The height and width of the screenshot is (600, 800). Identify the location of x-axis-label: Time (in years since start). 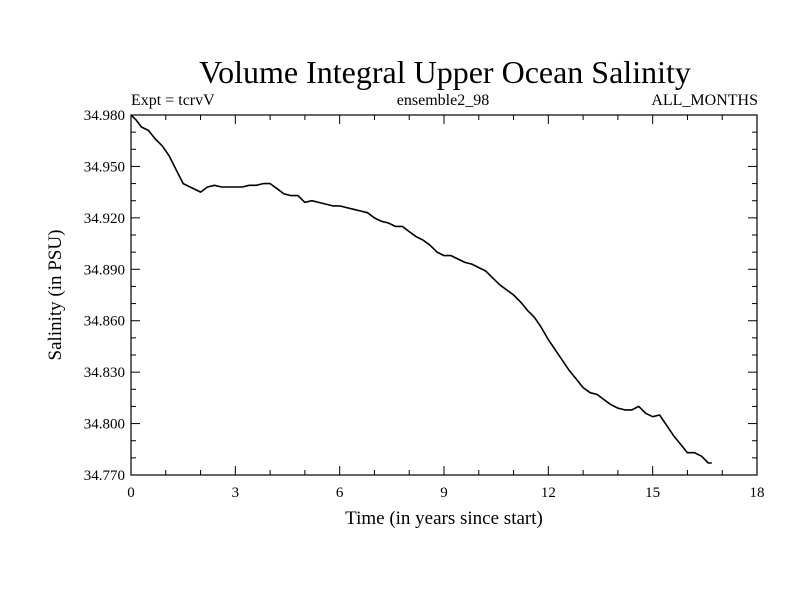
(444, 518).